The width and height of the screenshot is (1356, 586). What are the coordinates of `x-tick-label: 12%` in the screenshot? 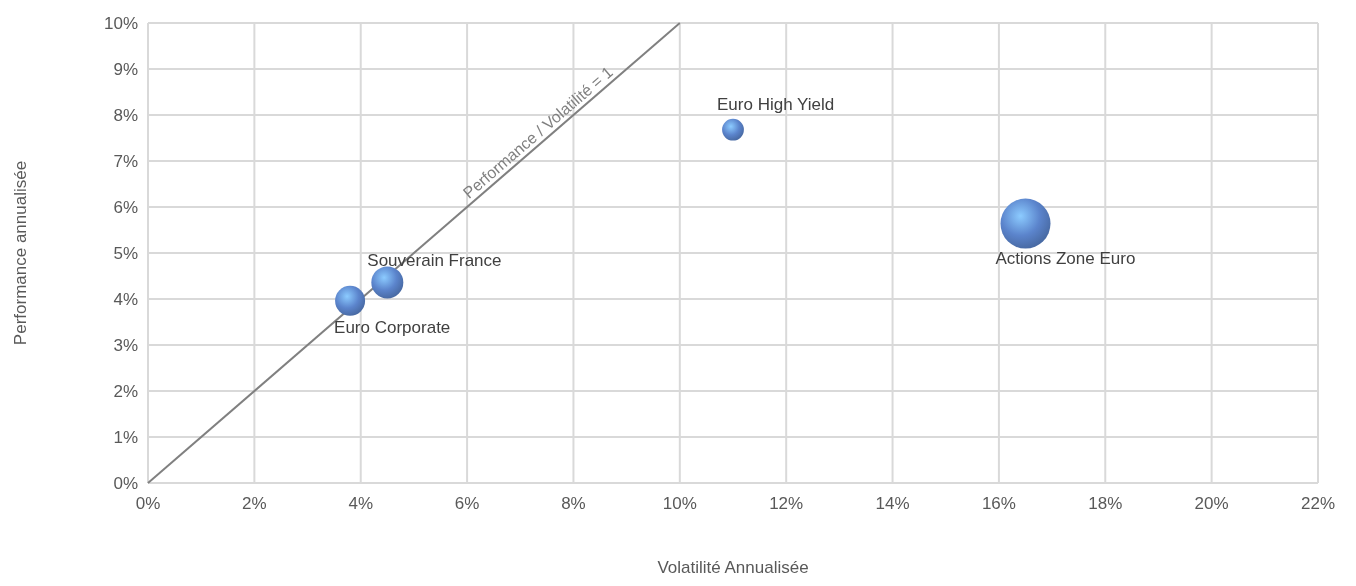 It's located at (786, 503).